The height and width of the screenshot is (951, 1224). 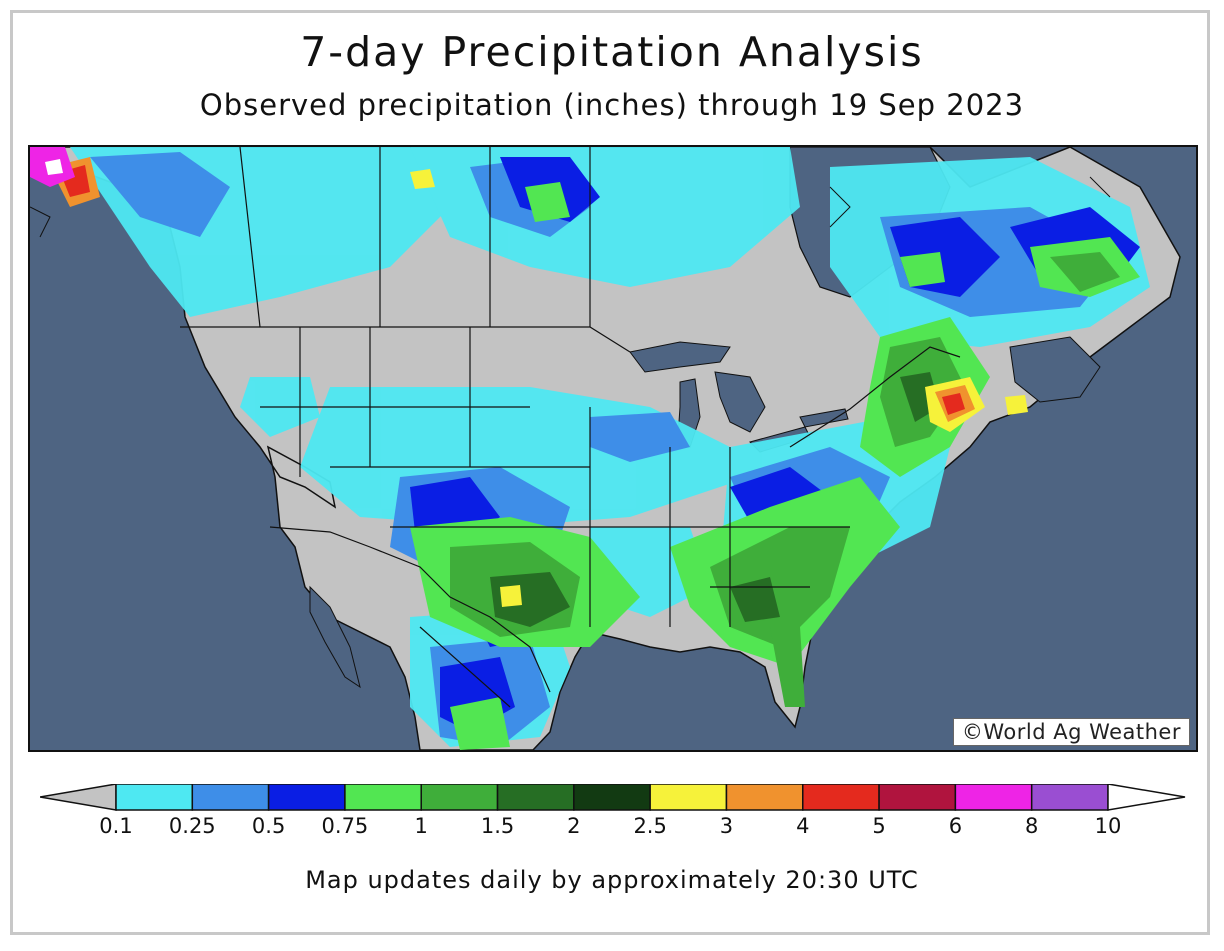 I want to click on legend-tick-label: 1.5, so click(x=497, y=826).